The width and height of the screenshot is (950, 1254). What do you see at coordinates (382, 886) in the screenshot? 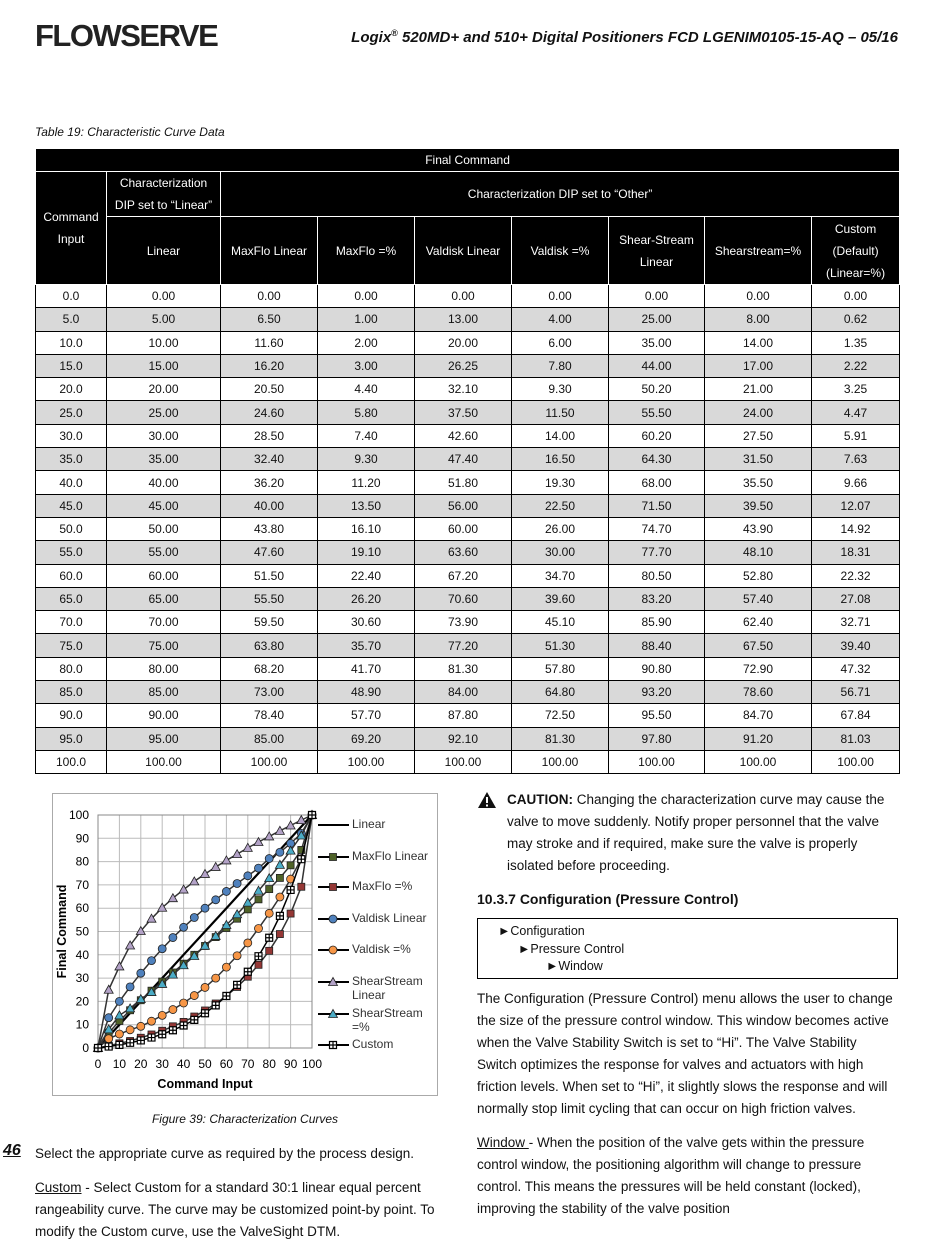
I see `legend-label: MaxFlo =%` at bounding box center [382, 886].